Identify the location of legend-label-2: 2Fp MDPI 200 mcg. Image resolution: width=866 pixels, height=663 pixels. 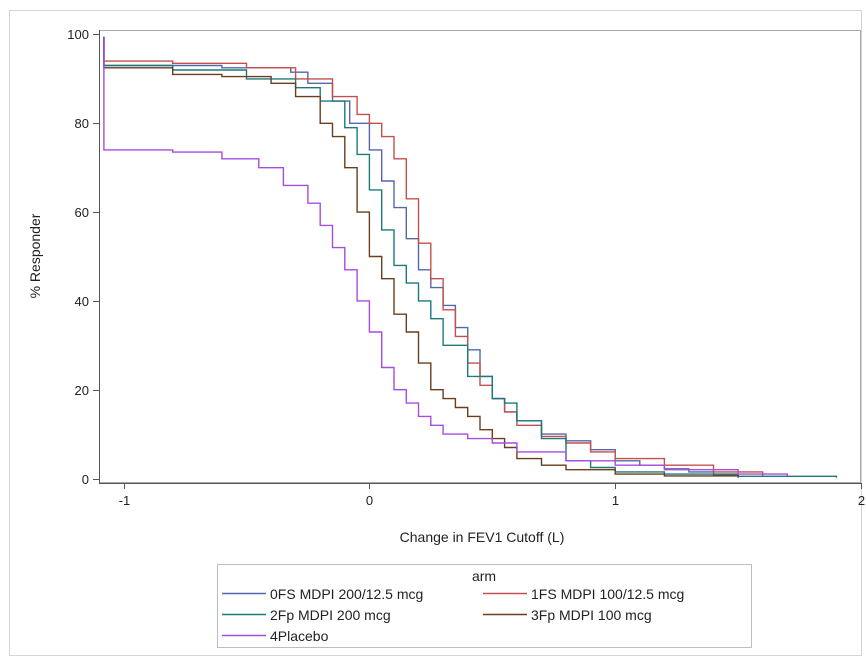
(330, 615).